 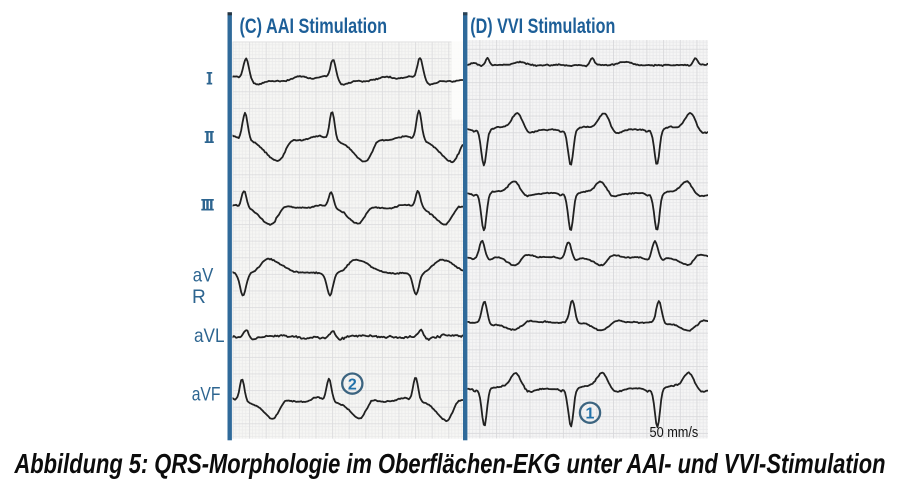 I want to click on svg-text: 1, so click(x=590, y=413).